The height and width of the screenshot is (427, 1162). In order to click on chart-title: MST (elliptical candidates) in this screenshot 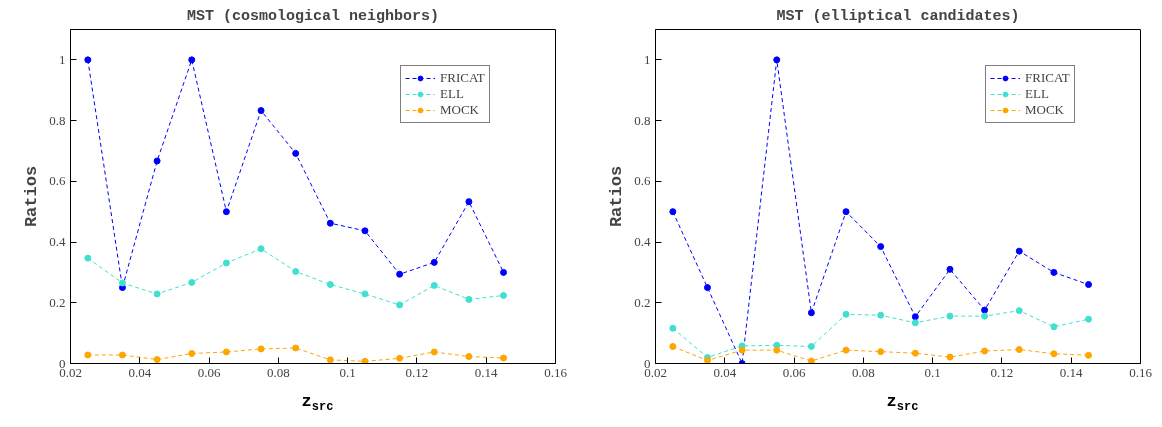, I will do `click(898, 16)`.